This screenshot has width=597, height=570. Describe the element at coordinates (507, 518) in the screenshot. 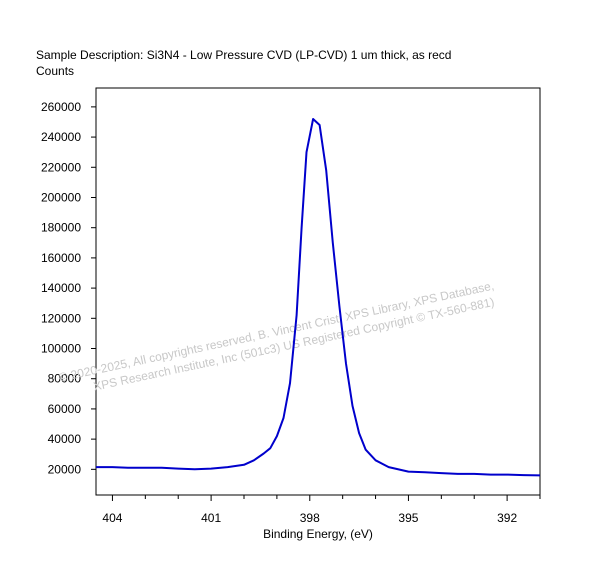

I see `x-tick-label: 392` at that location.